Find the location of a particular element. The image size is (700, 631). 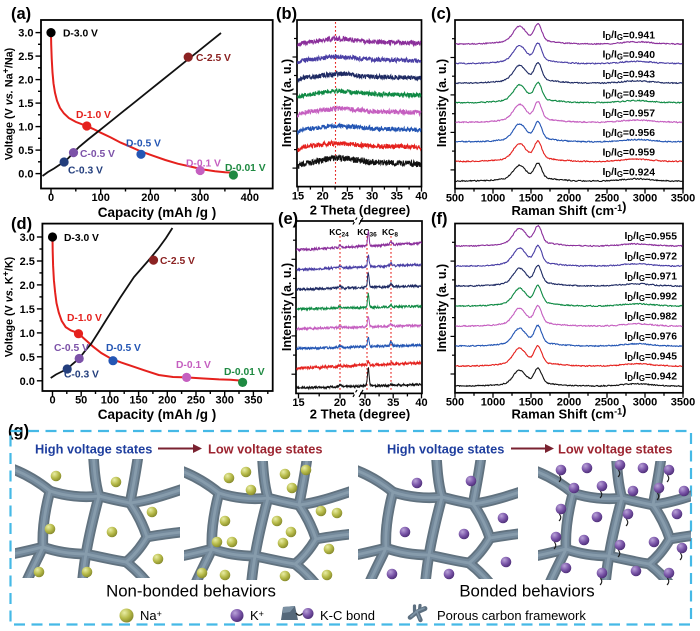

svg-text: KC24 is located at coordinates (339, 233).